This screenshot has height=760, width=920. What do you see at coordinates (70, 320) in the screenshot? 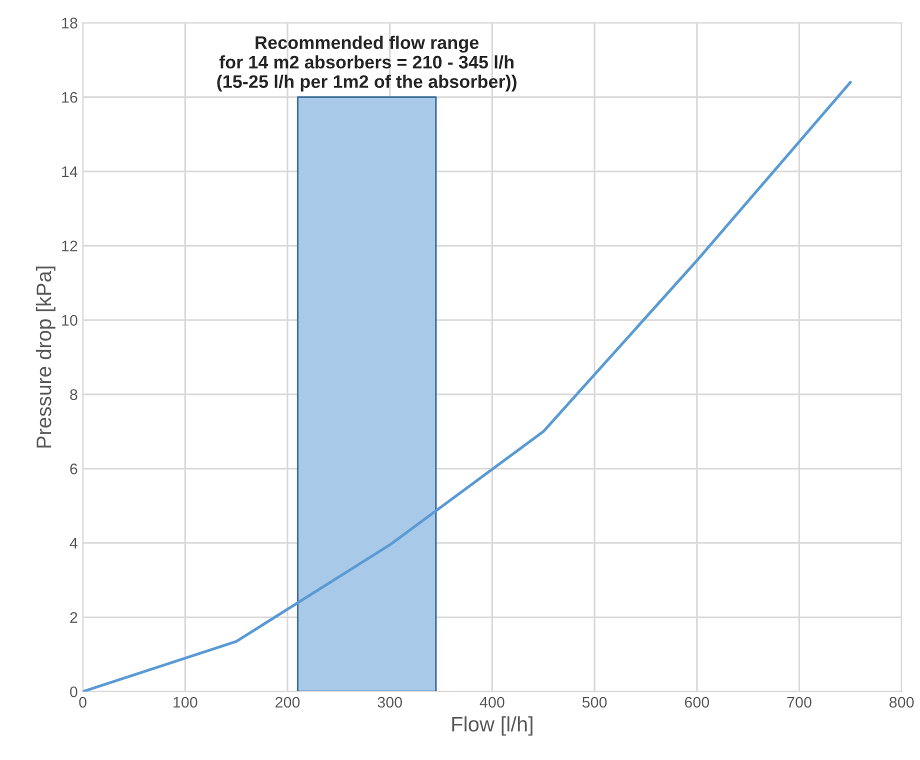
I see `y-tick-label: 10` at bounding box center [70, 320].